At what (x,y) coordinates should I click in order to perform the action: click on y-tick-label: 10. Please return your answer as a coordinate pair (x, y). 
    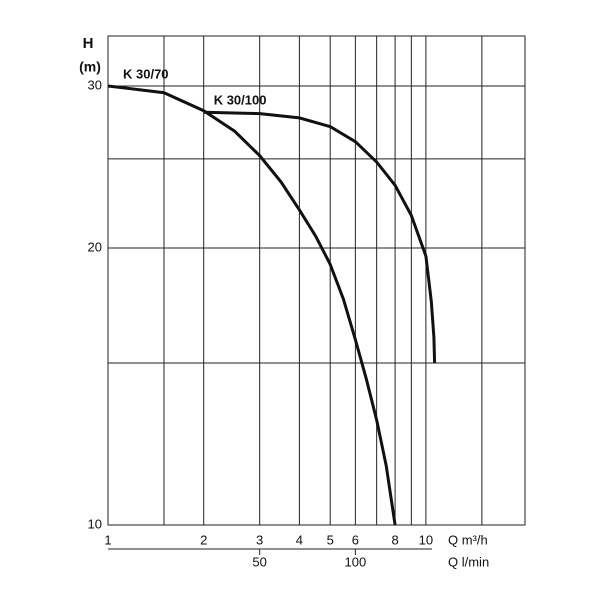
    Looking at the image, I should click on (95, 523).